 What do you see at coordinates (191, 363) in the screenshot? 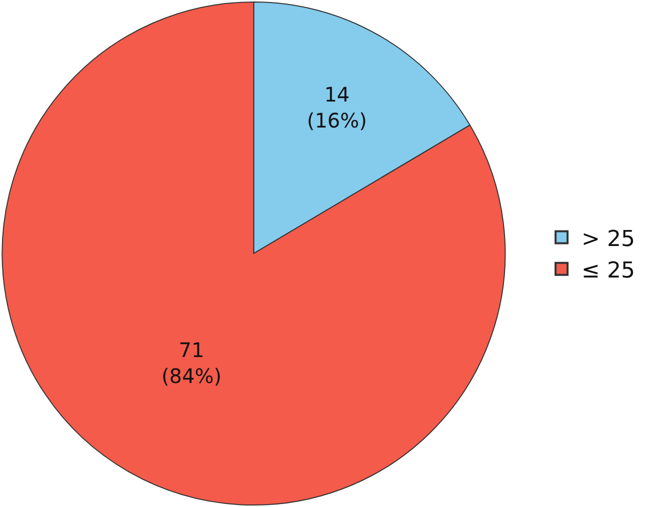
I see `data-label: 71 (84%)` at bounding box center [191, 363].